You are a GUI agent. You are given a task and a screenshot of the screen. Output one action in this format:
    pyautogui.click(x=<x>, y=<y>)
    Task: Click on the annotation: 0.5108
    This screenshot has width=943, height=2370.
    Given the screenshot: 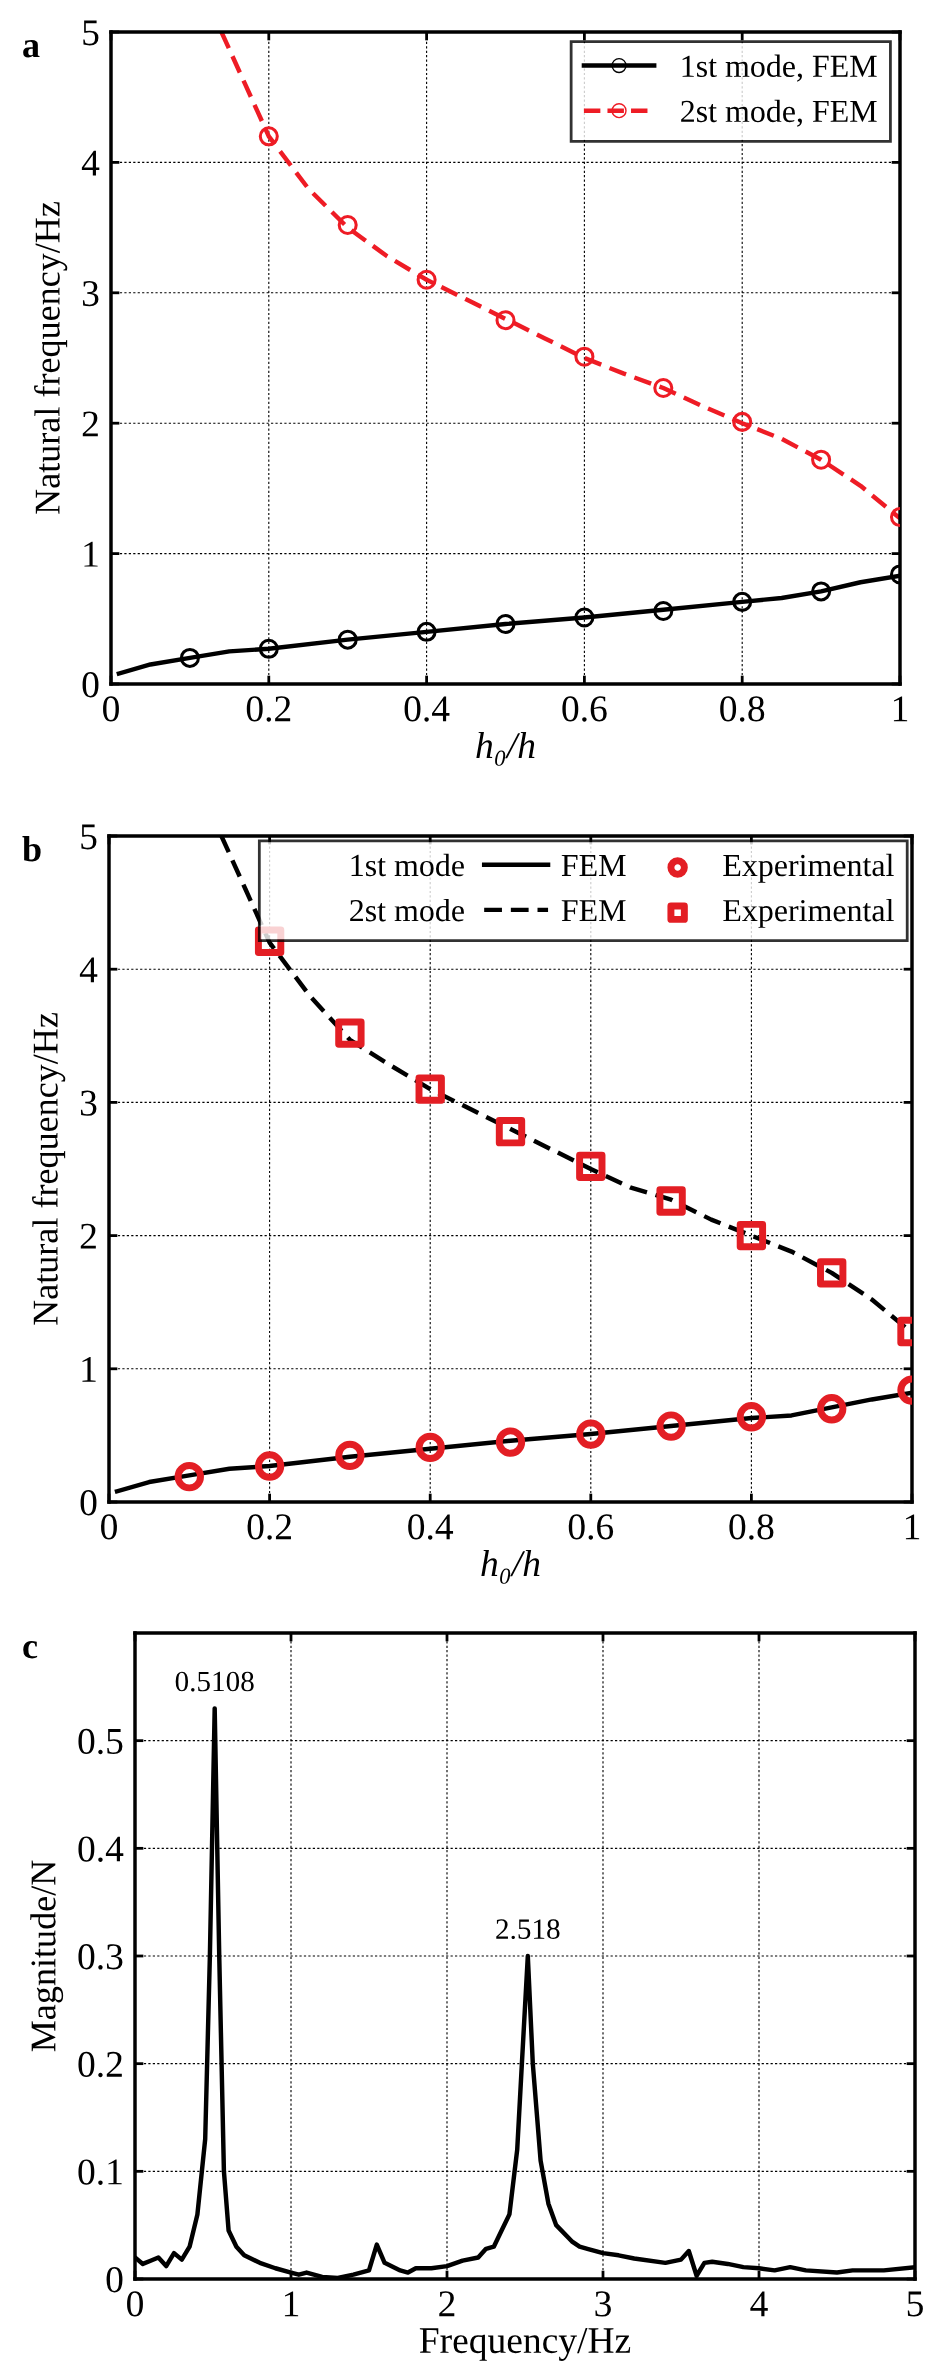 What is the action you would take?
    pyautogui.click(x=214, y=1681)
    